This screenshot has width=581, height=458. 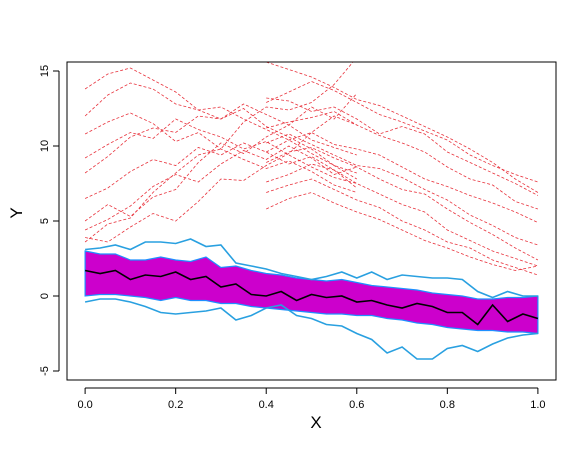 I want to click on y-tick-label: 0, so click(x=45, y=296).